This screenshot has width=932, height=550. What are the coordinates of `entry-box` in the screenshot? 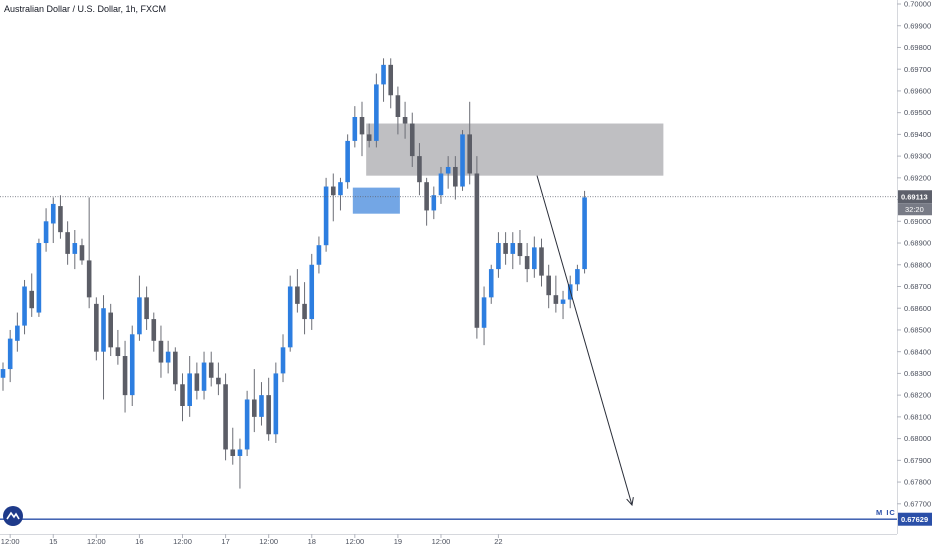 It's located at (376, 200).